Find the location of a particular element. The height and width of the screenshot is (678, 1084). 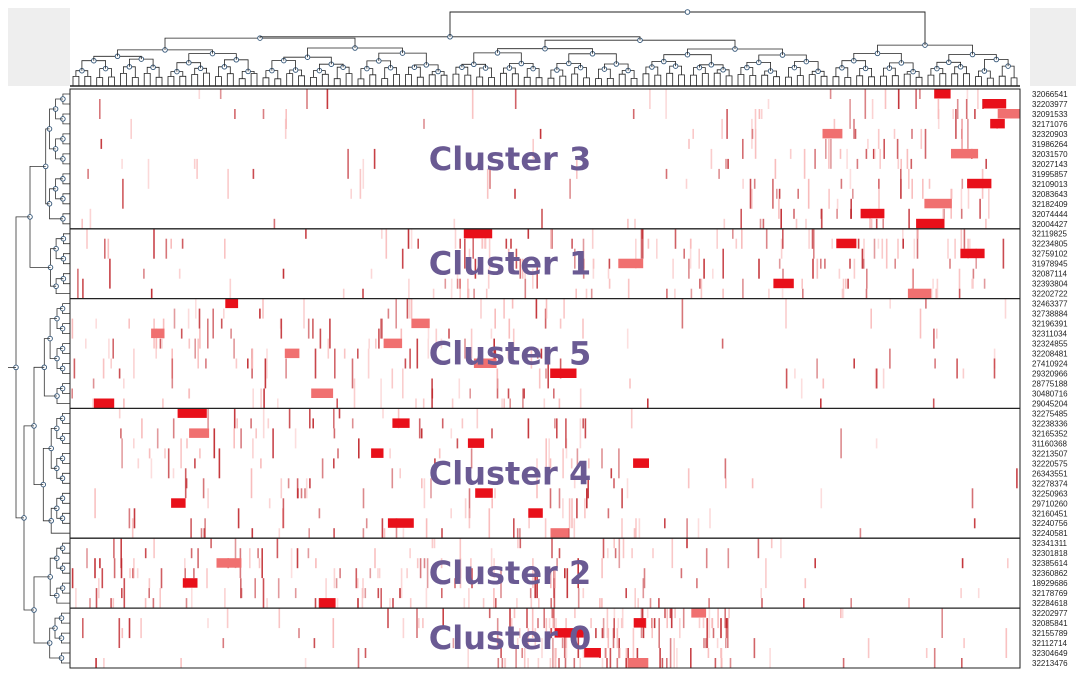

row-label: 32083643 is located at coordinates (1050, 194).